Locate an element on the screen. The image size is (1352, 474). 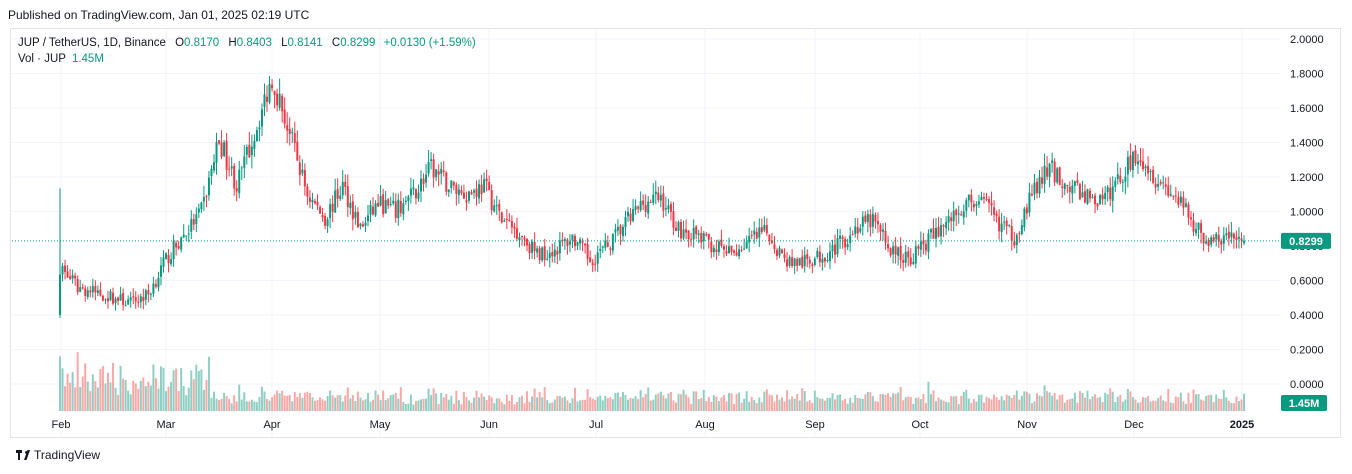
footer-brand: TradingView is located at coordinates (58, 455).